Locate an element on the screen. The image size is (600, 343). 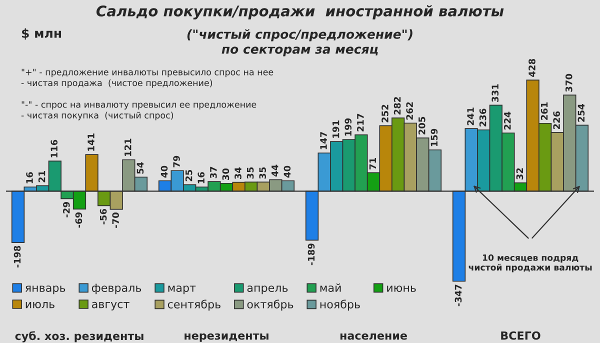
data-label: -198 is located at coordinates (17, 257).